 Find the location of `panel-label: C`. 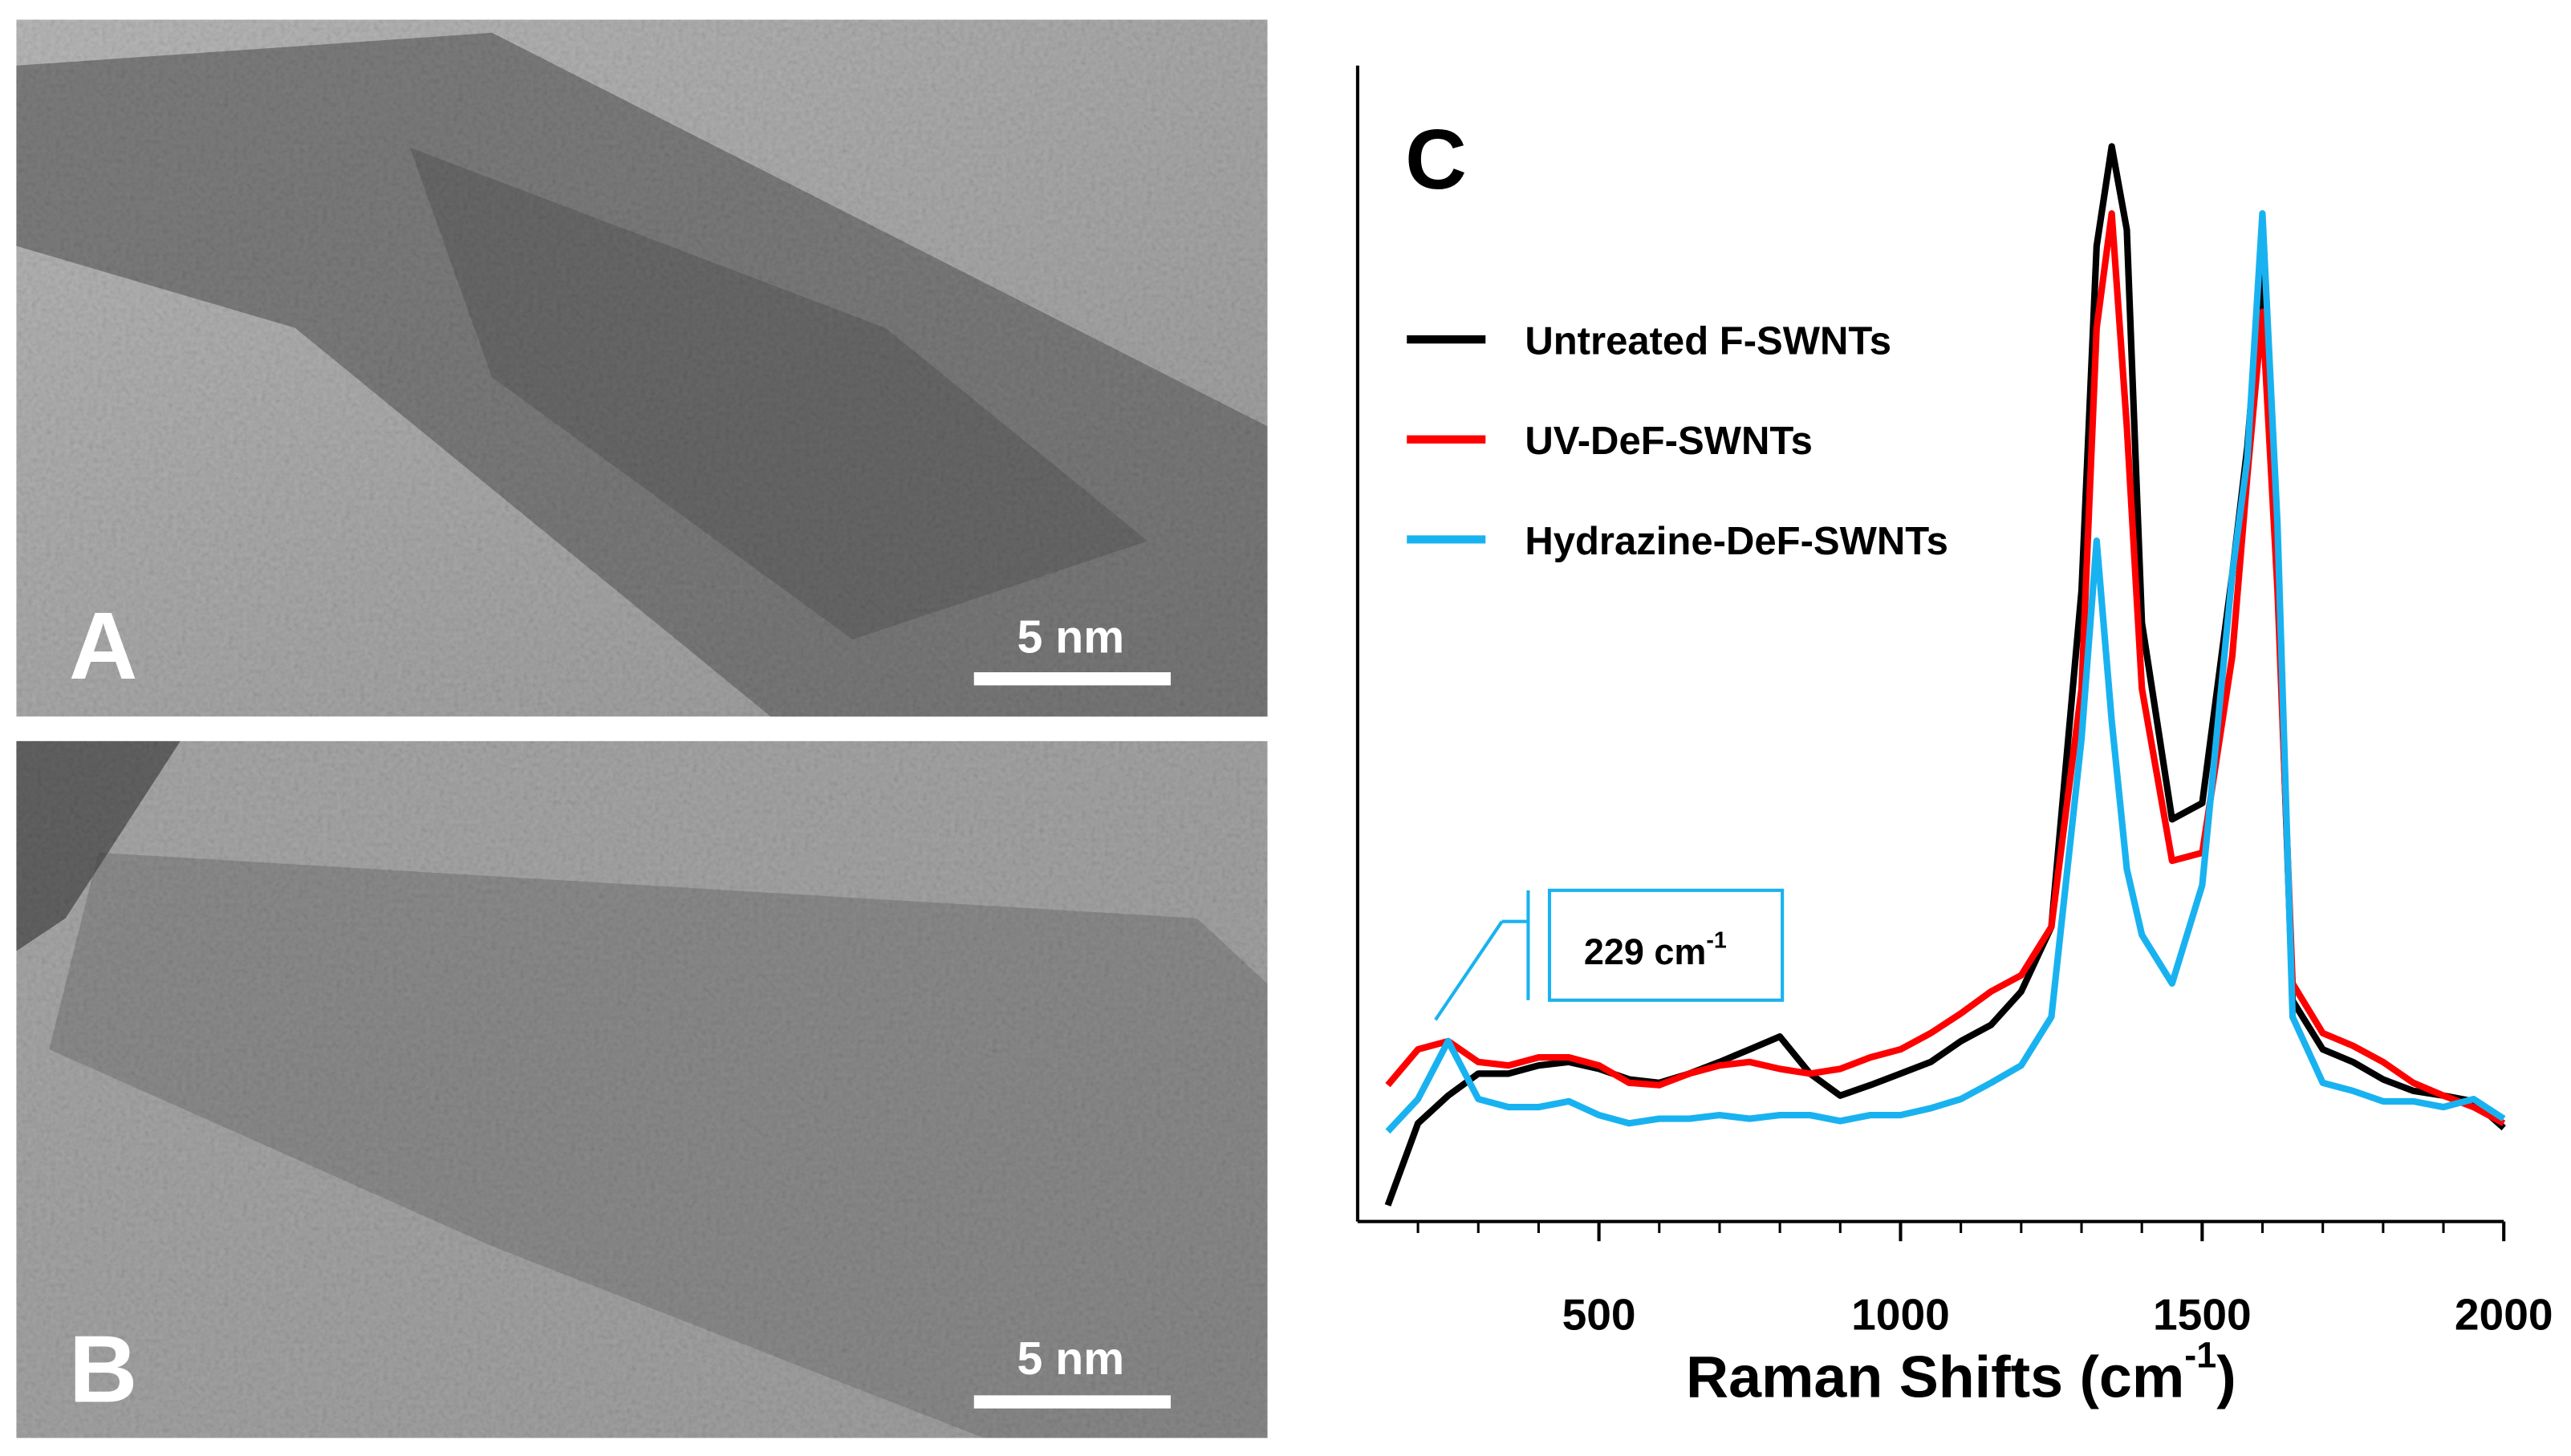

panel-label: C is located at coordinates (1436, 159).